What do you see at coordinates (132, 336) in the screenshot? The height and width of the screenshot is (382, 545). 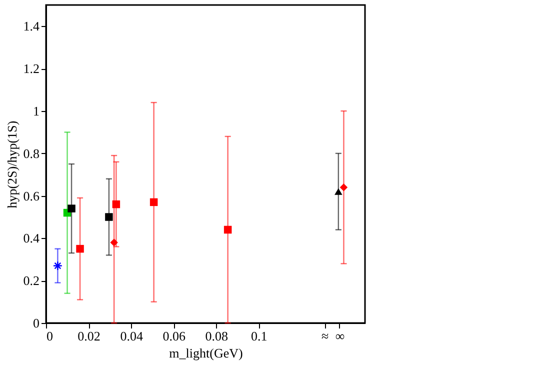 I see `x-tick-label: 0.04` at bounding box center [132, 336].